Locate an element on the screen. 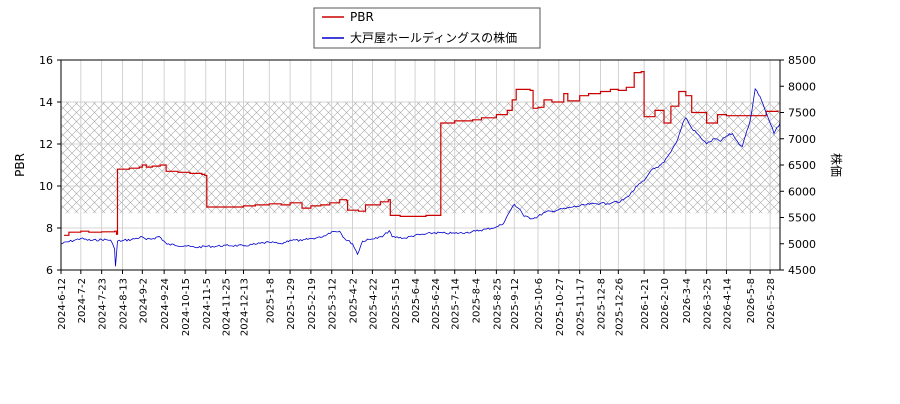  left-tick-label: 6 is located at coordinates (49, 270).